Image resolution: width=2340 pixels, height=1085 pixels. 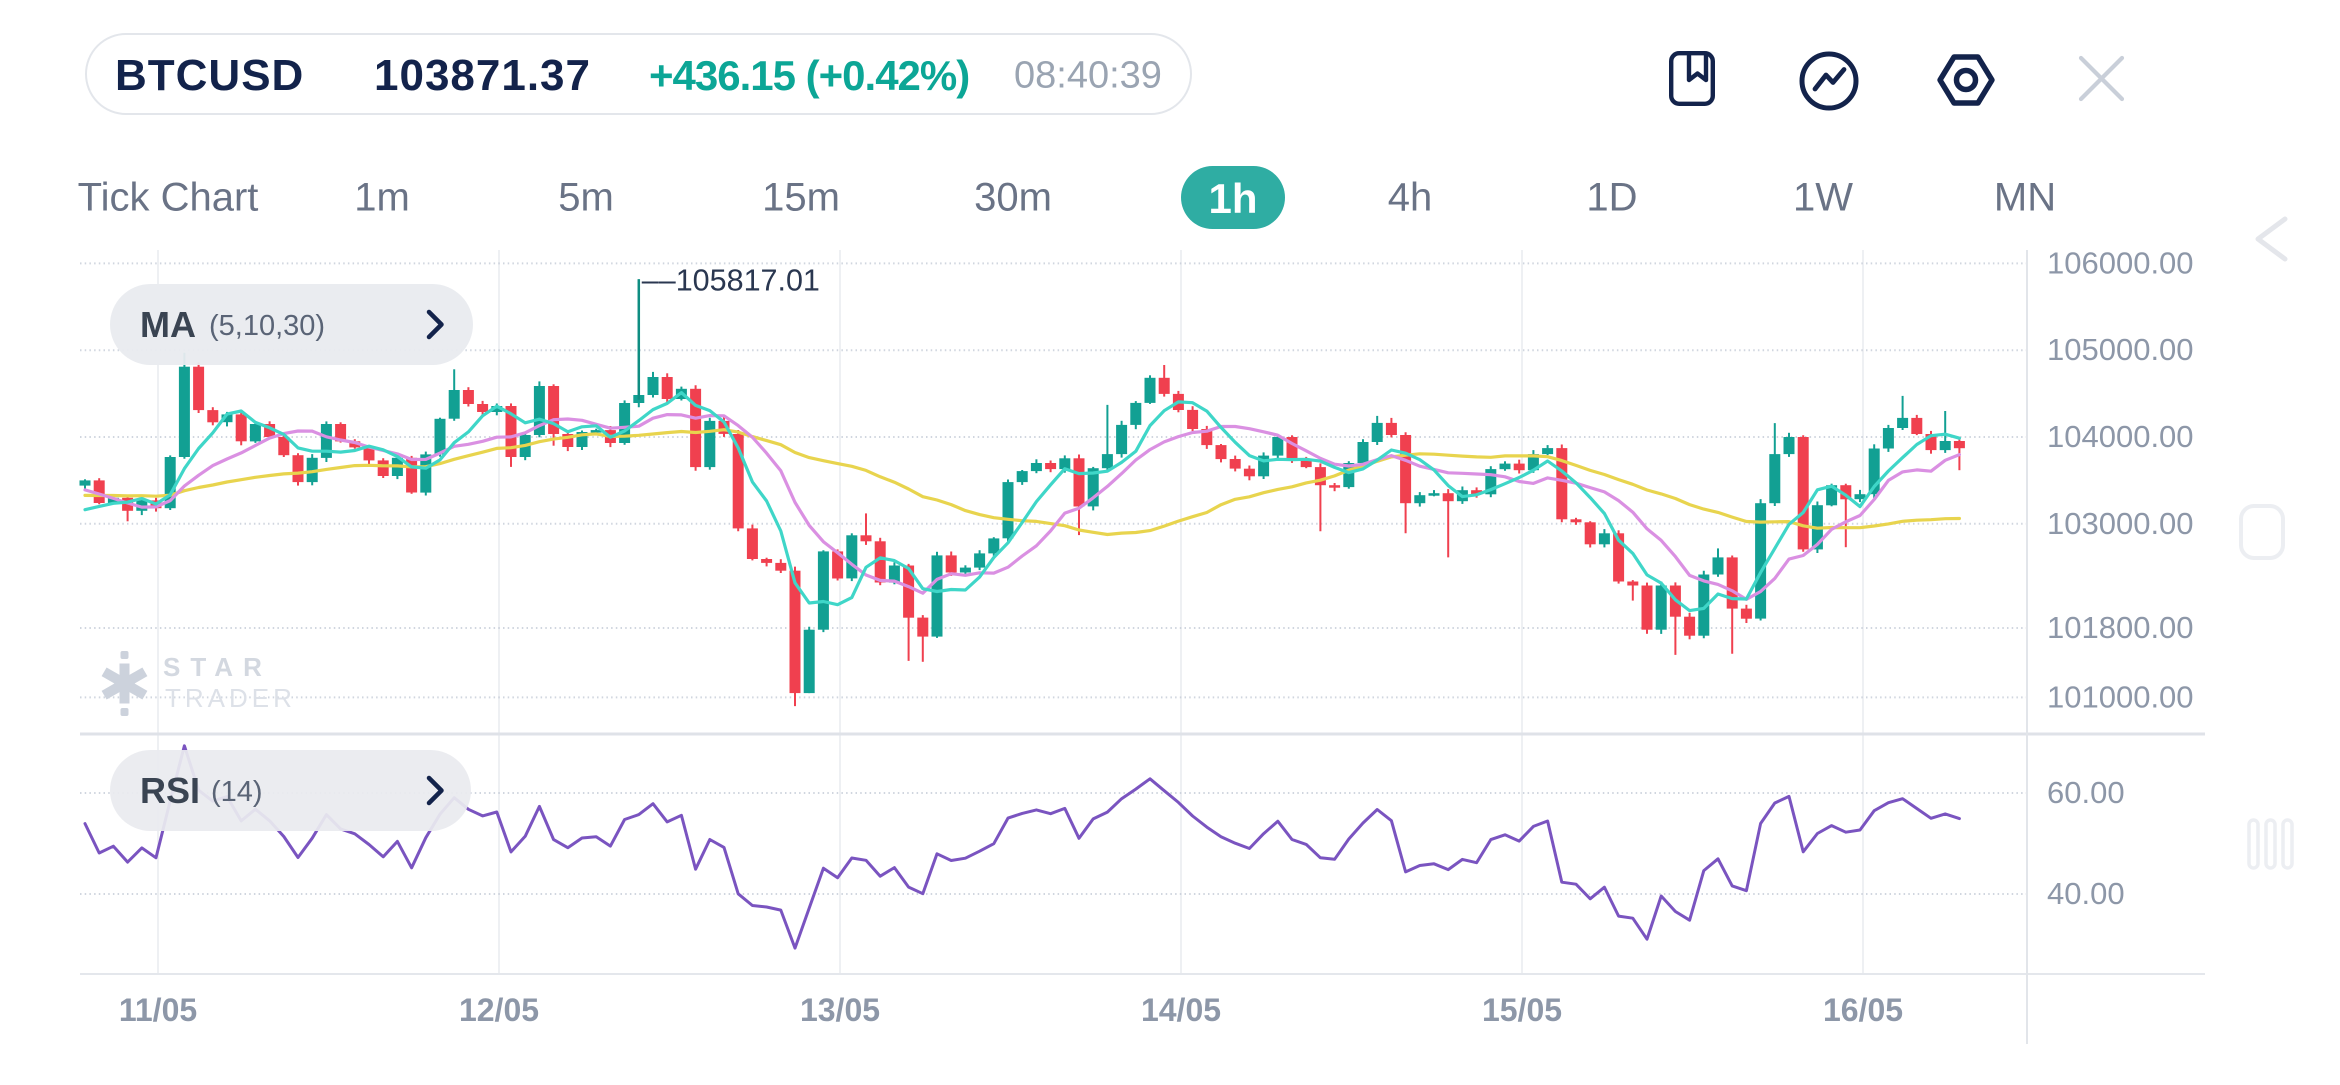 I want to click on svg-text: MA, so click(x=168, y=324).